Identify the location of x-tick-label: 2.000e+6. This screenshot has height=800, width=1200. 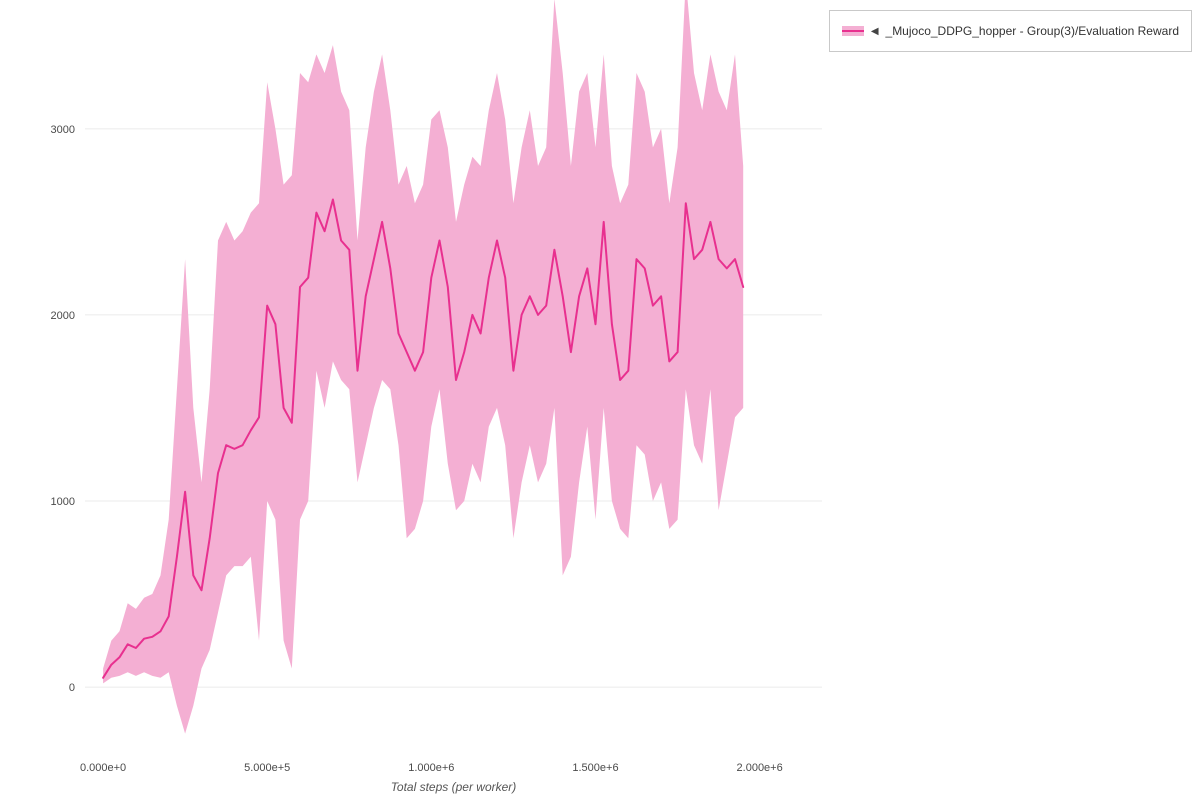
(760, 768).